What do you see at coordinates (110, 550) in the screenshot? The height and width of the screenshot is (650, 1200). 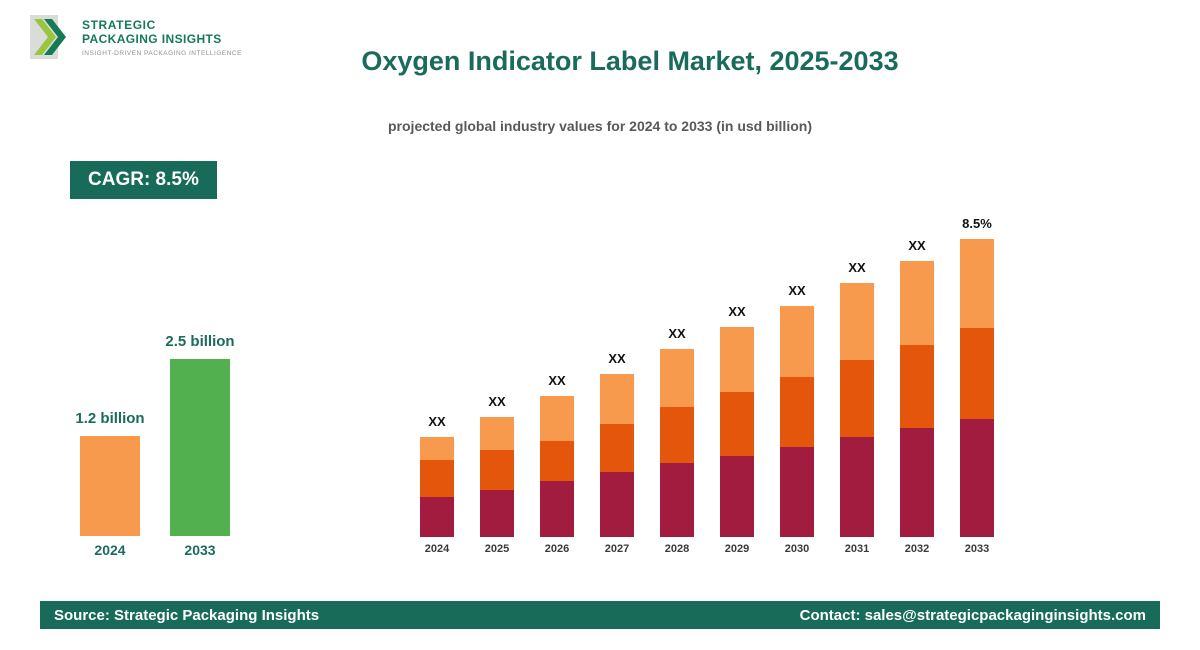 I see `mini-bar-year-label: 2024` at bounding box center [110, 550].